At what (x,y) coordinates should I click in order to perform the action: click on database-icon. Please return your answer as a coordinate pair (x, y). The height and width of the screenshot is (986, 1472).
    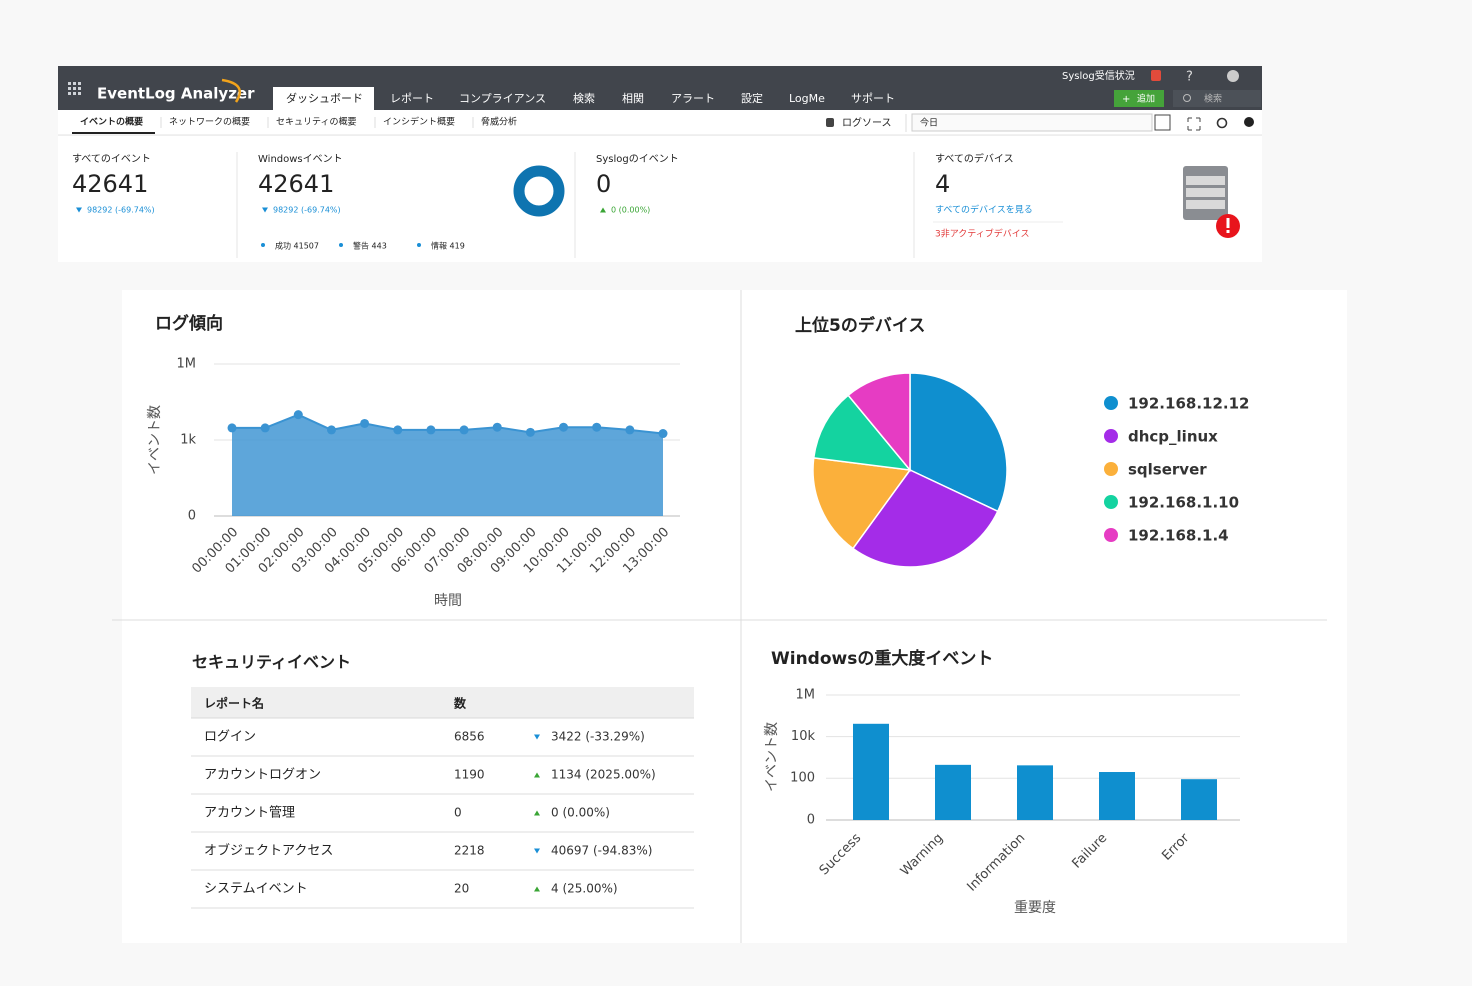
    Looking at the image, I should click on (830, 122).